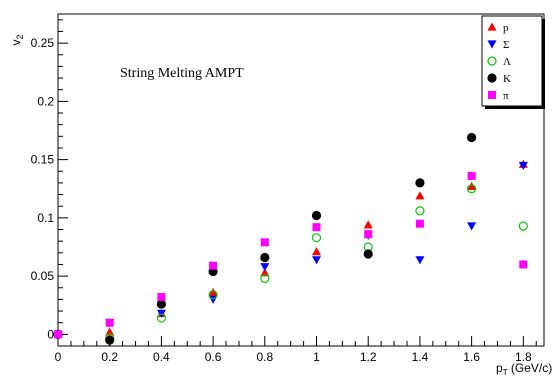 The width and height of the screenshot is (557, 376). I want to click on y-tick-label: 0.05, so click(43, 276).